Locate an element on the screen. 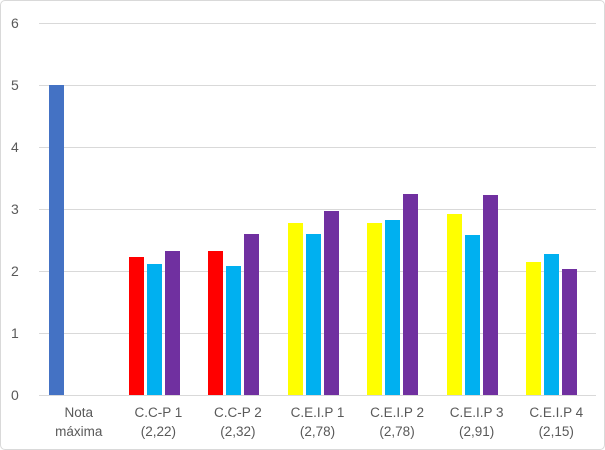 The image size is (605, 450). bar-red-cat2 is located at coordinates (136, 326).